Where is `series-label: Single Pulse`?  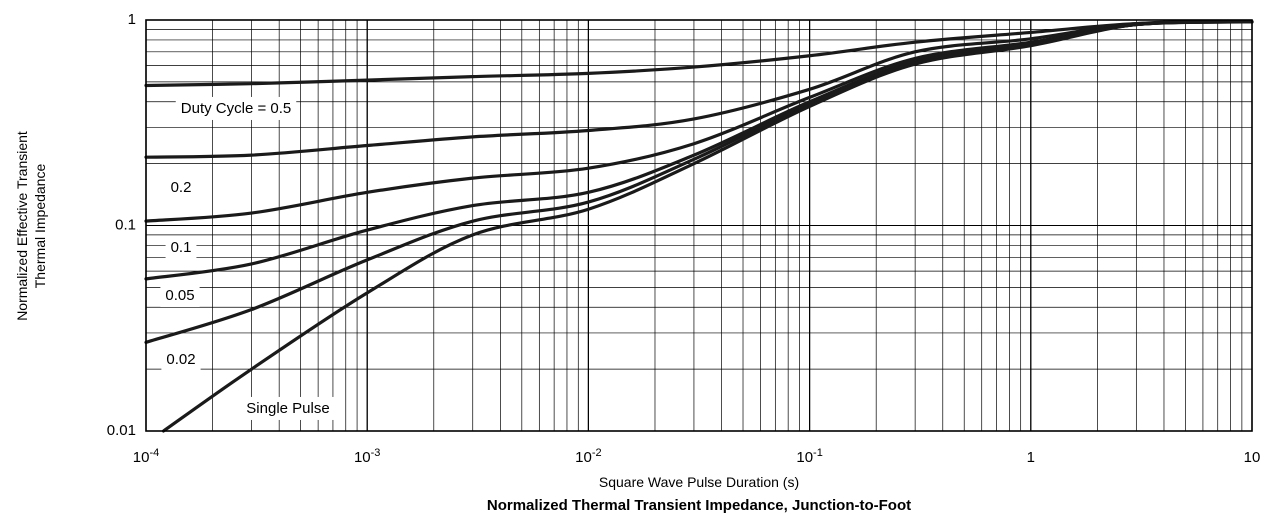
series-label: Single Pulse is located at coordinates (288, 408).